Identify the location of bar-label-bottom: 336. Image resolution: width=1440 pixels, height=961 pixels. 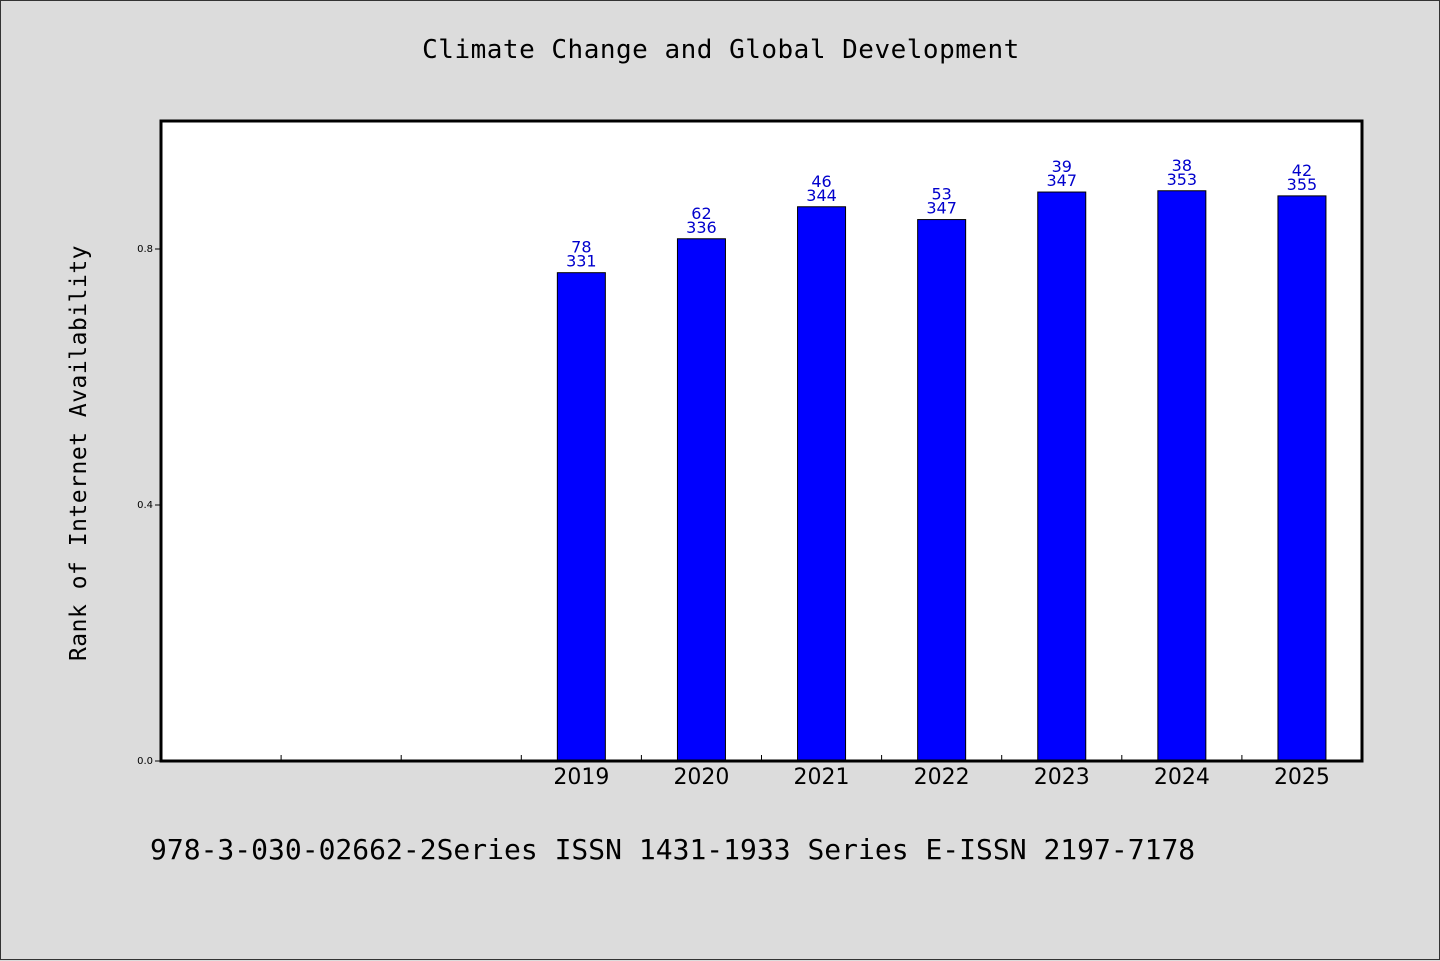
(701, 227).